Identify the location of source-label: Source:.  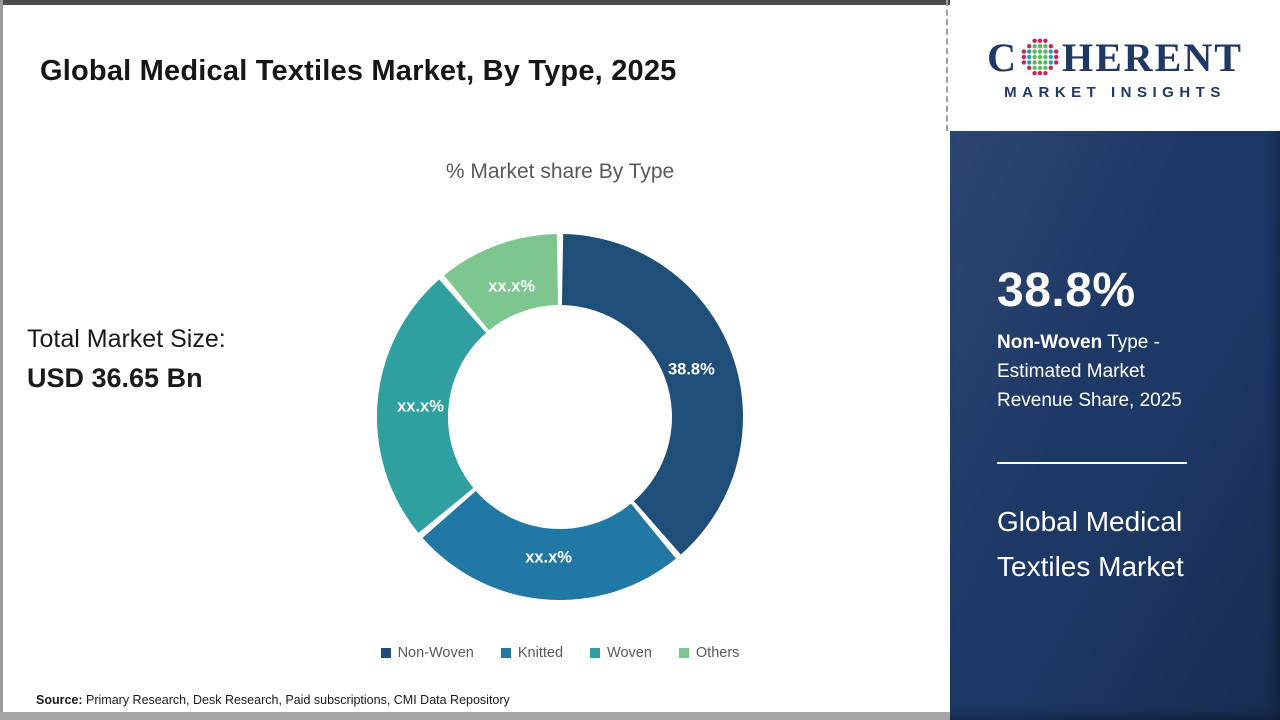
(59, 700).